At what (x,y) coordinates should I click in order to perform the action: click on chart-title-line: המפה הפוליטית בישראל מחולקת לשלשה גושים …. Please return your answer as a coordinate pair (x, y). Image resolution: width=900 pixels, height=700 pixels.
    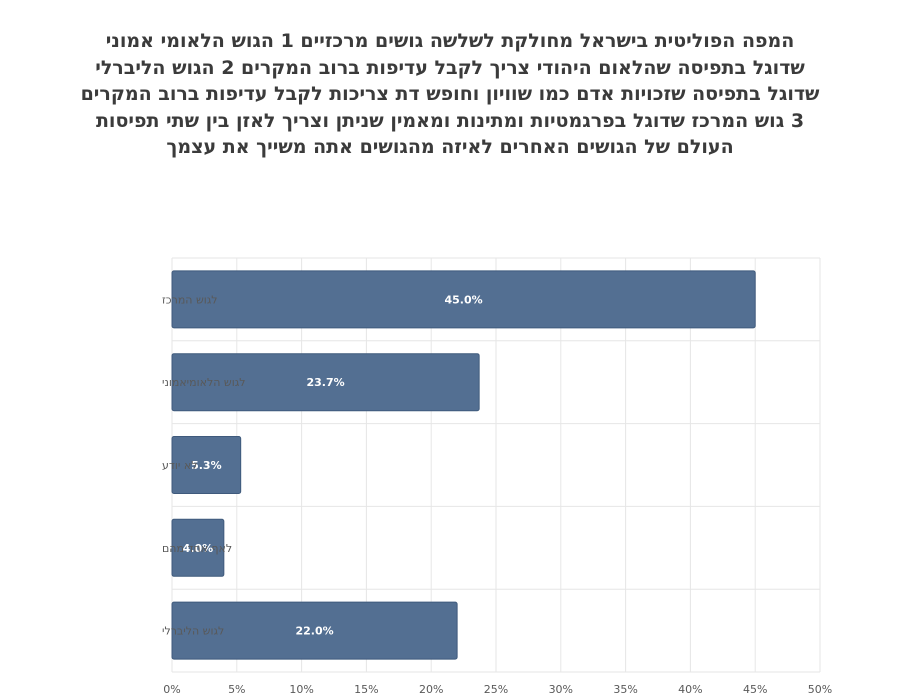
    Looking at the image, I should click on (450, 41).